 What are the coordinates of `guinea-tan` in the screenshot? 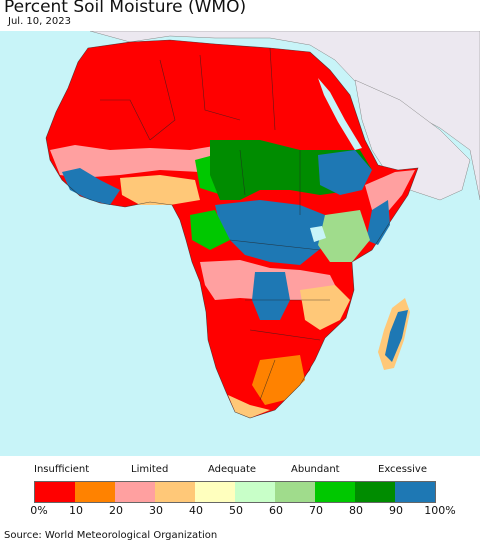 It's located at (160, 190).